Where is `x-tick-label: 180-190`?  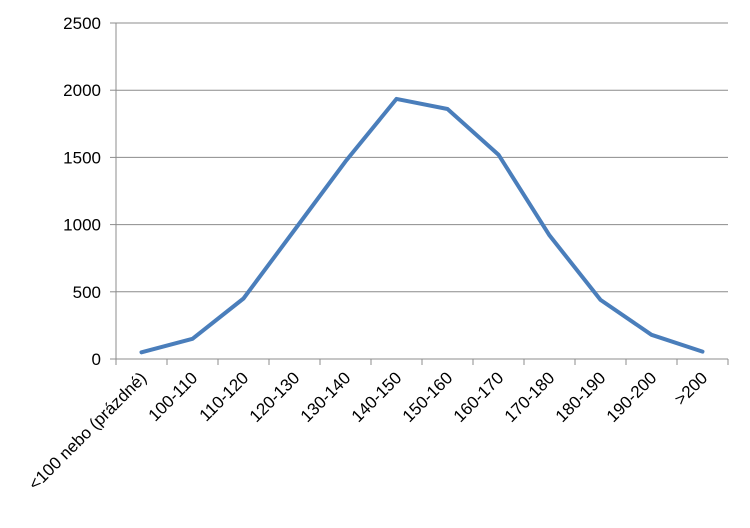 x-tick-label: 180-190 is located at coordinates (581, 397).